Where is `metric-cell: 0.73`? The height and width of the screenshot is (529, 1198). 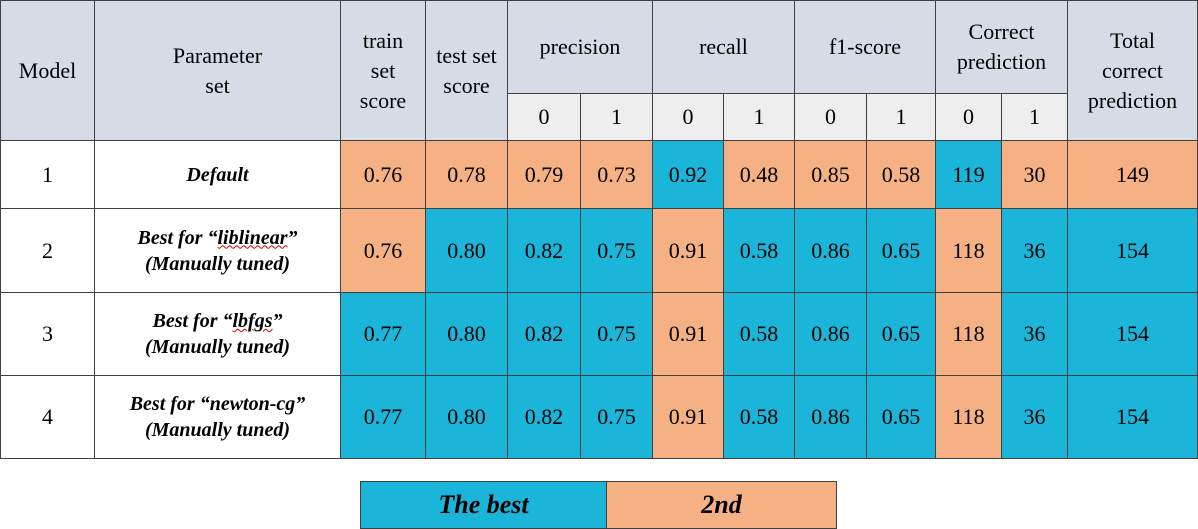 metric-cell: 0.73 is located at coordinates (616, 174).